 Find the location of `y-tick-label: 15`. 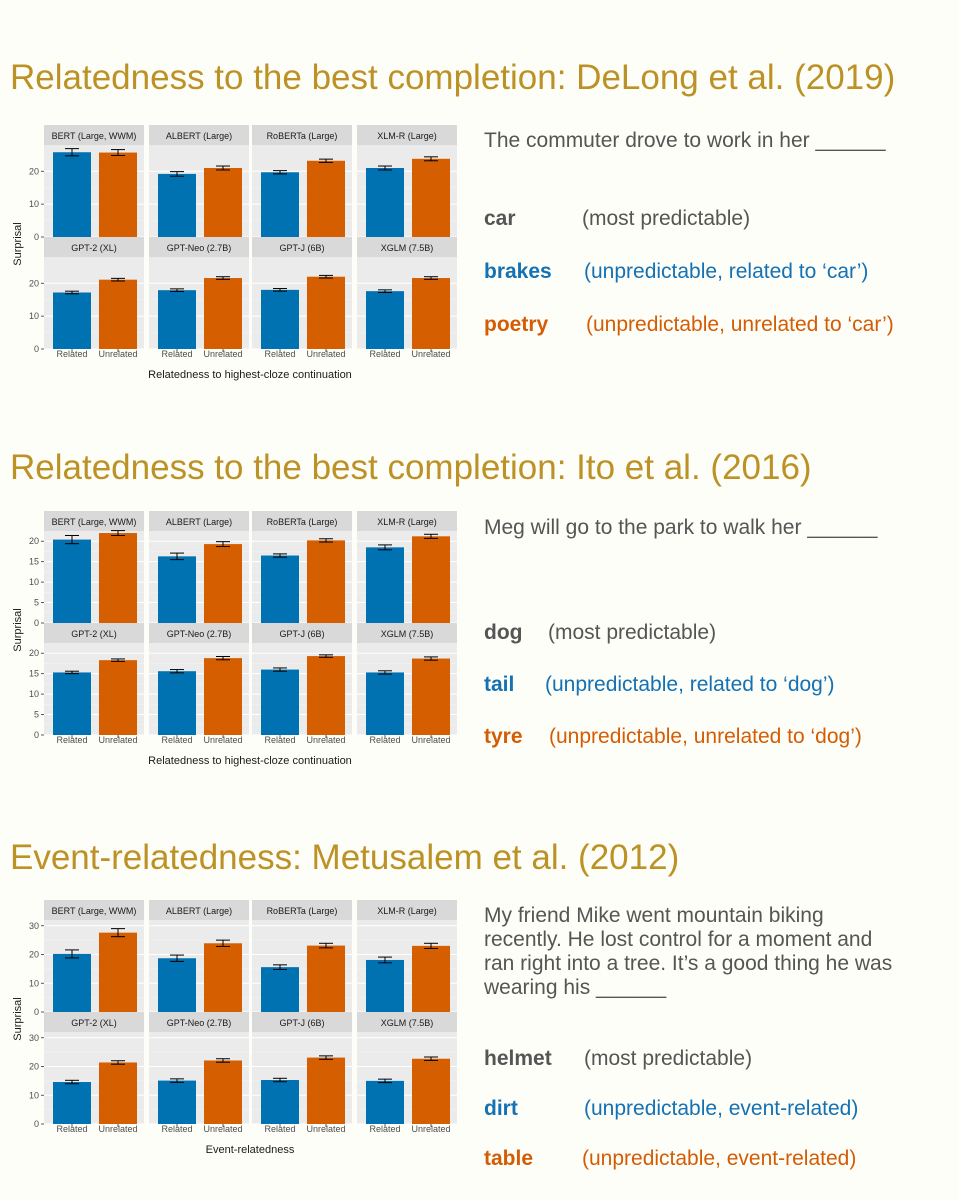

y-tick-label: 15 is located at coordinates (34, 674).